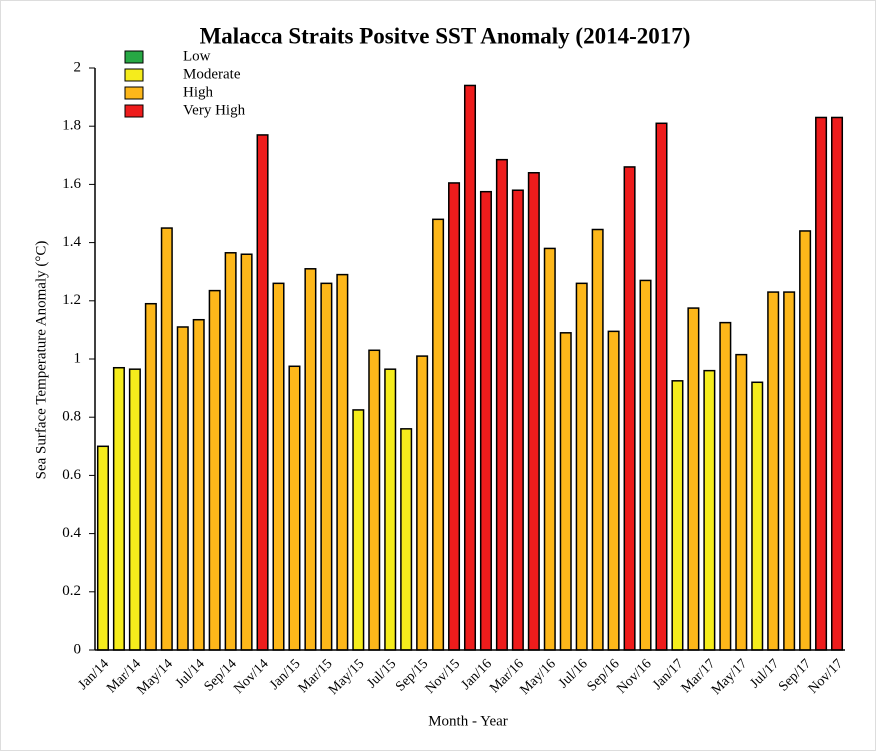 This screenshot has height=751, width=876. What do you see at coordinates (71, 417) in the screenshot?
I see `y-tick-label: 0.8` at bounding box center [71, 417].